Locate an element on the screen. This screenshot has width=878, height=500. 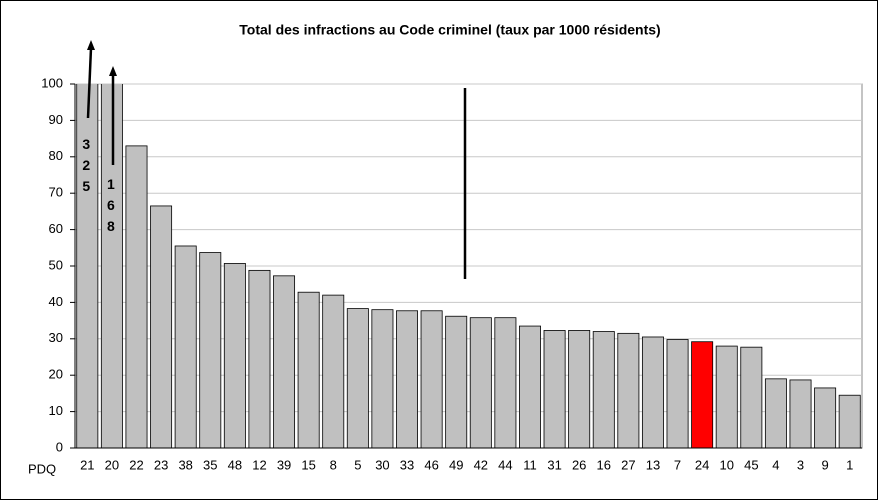
x-tick-label: 10 is located at coordinates (727, 464).